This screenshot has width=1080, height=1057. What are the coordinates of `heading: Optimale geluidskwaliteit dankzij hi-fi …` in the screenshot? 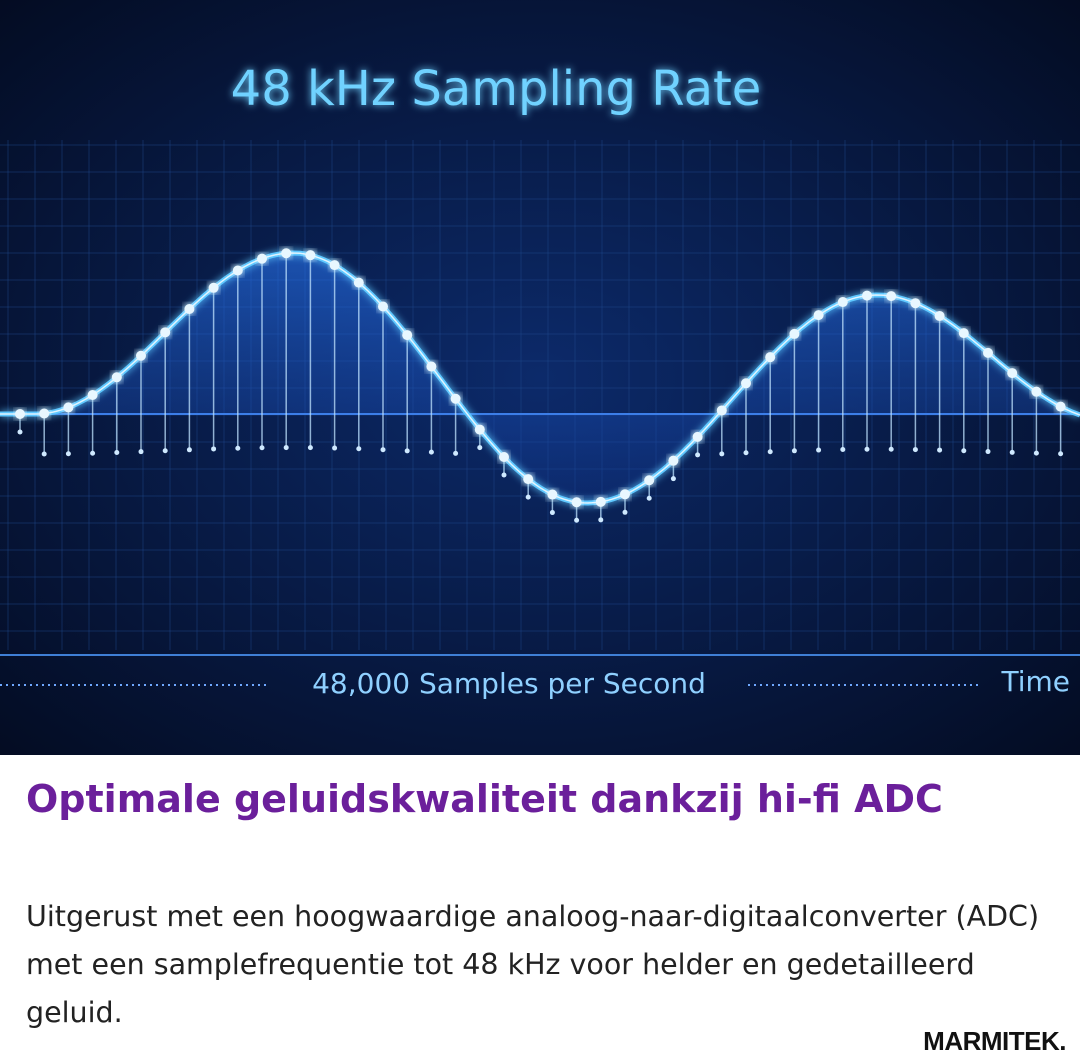 It's located at (484, 799).